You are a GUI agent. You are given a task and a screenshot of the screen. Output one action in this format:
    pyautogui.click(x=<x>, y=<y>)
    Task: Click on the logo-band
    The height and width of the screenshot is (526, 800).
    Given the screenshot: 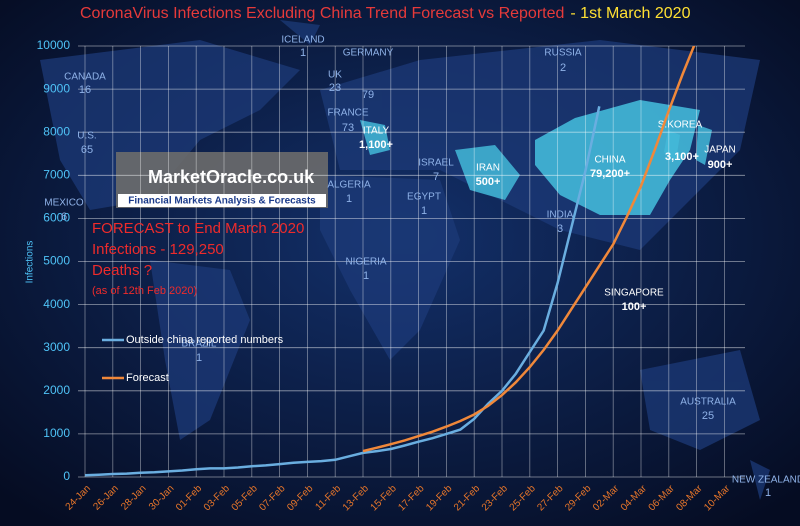 What is the action you would take?
    pyautogui.click(x=222, y=200)
    